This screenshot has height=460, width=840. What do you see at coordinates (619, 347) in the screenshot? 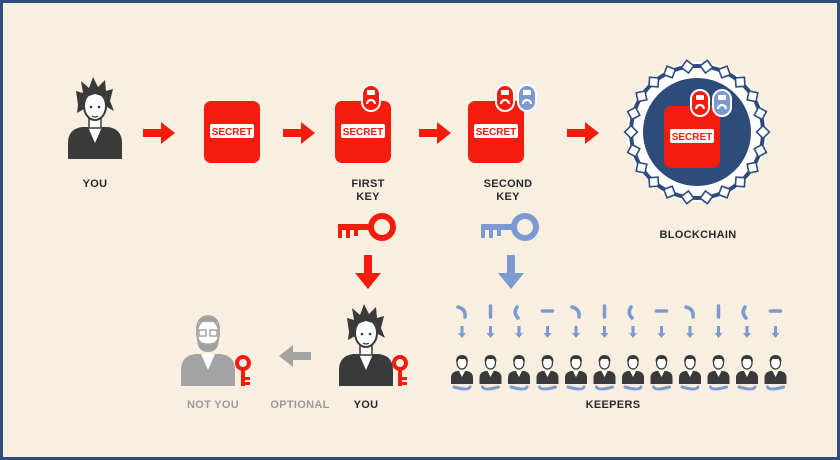
I see `keepers-group` at bounding box center [619, 347].